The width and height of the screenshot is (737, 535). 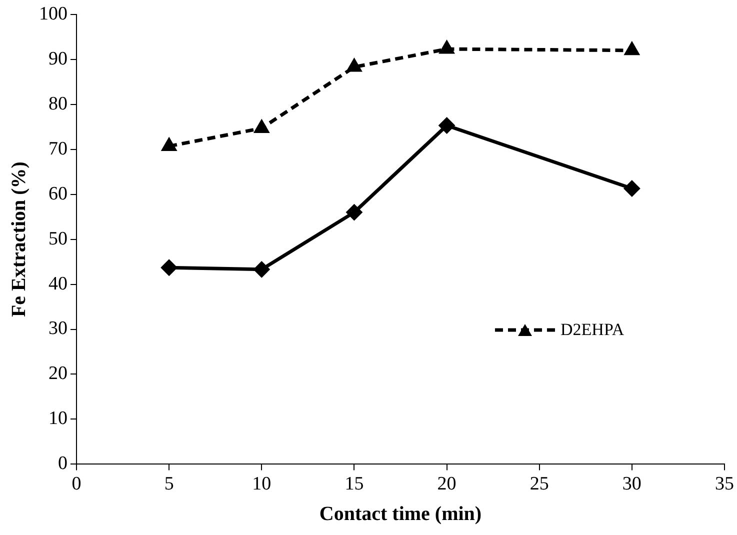 What do you see at coordinates (354, 484) in the screenshot?
I see `x-tick-label: 15` at bounding box center [354, 484].